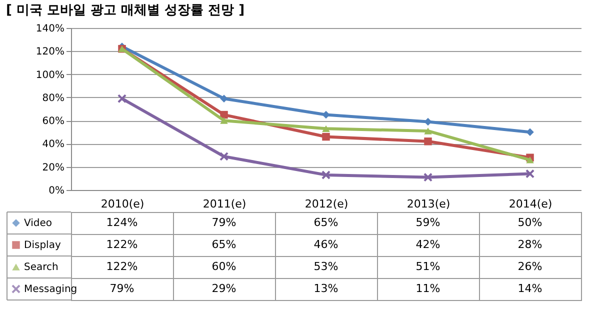 This screenshot has height=313, width=589. What do you see at coordinates (326, 266) in the screenshot?
I see `data-label: 53%` at bounding box center [326, 266].